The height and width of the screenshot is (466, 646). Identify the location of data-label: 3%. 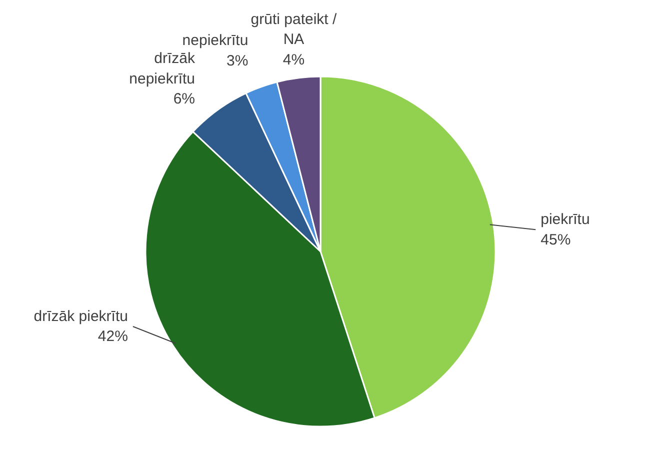
(237, 61).